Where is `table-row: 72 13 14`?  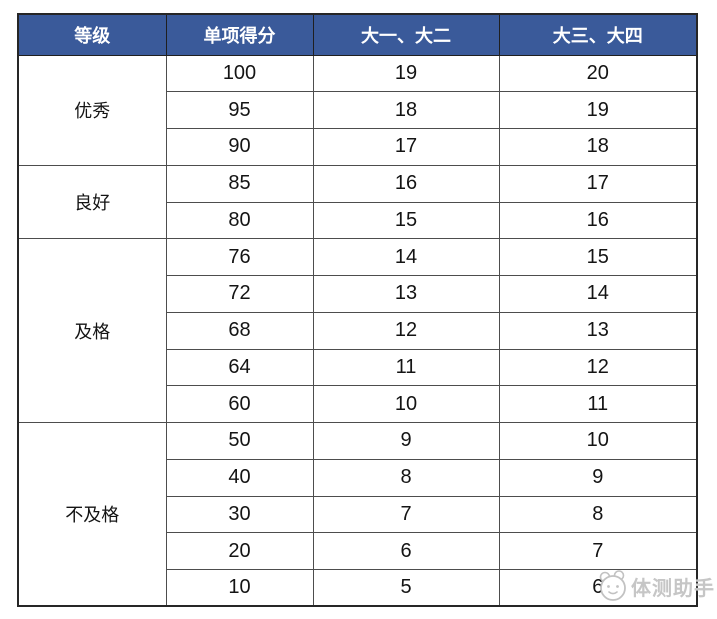 table-row: 72 13 14 is located at coordinates (358, 294).